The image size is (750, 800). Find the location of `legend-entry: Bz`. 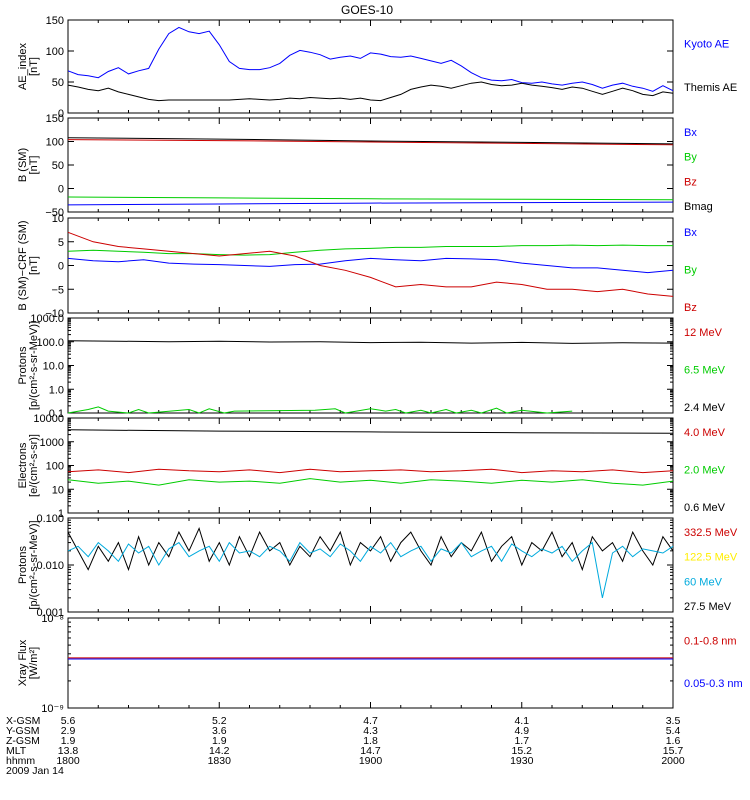

legend-entry: Bz is located at coordinates (690, 308).